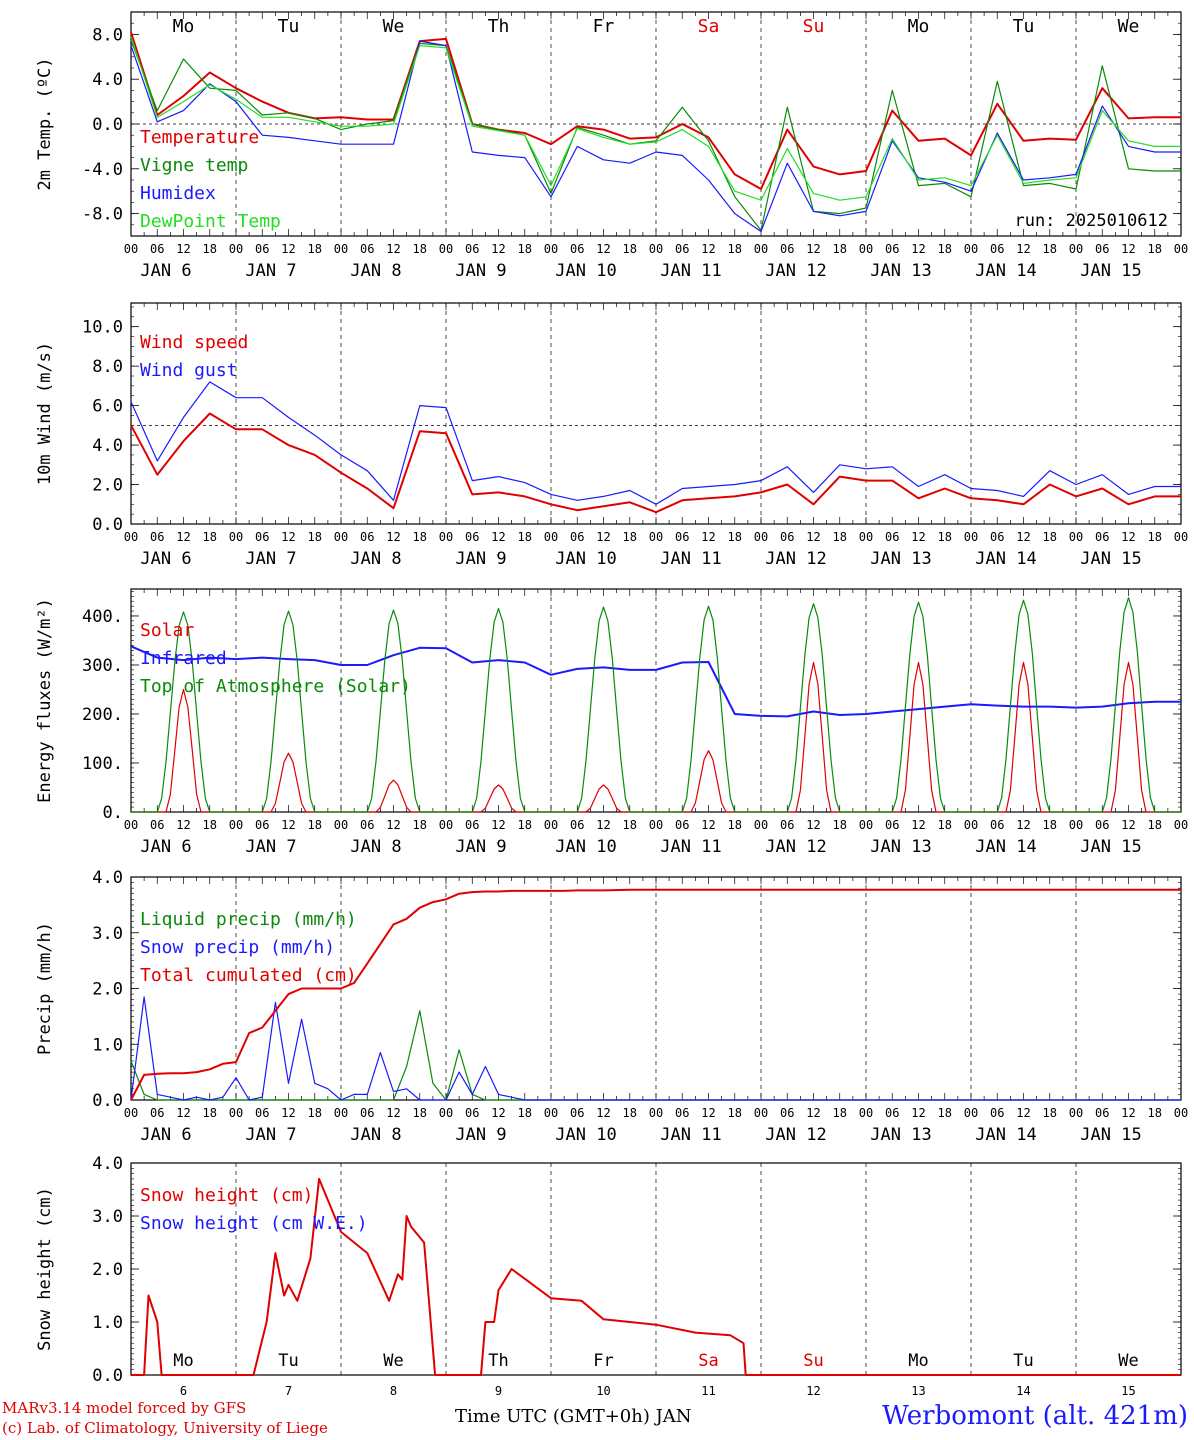  Describe the element at coordinates (107, 367) in the screenshot. I see `y-tick-label: 8.0` at that location.